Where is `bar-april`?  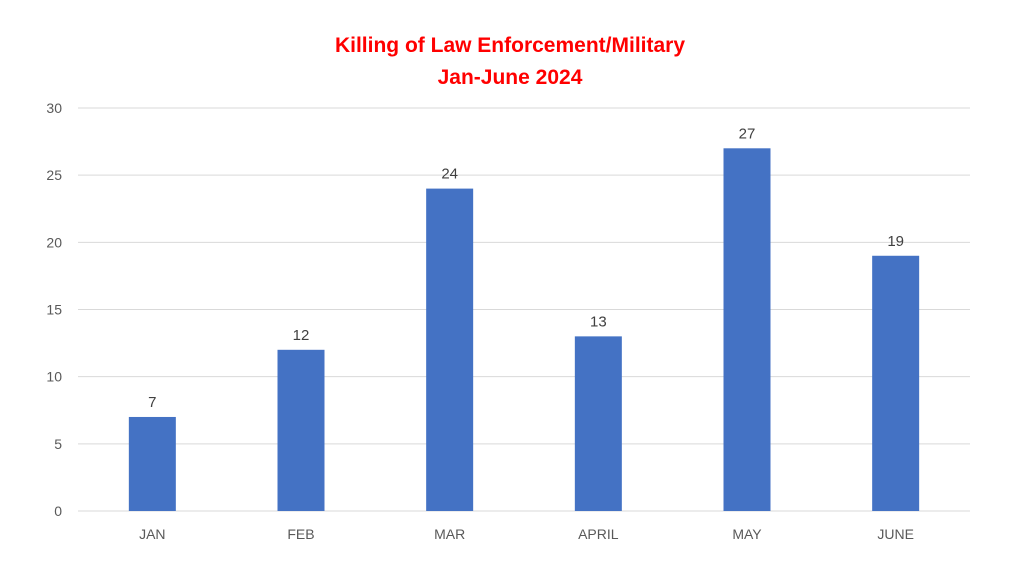
bar-april is located at coordinates (598, 423).